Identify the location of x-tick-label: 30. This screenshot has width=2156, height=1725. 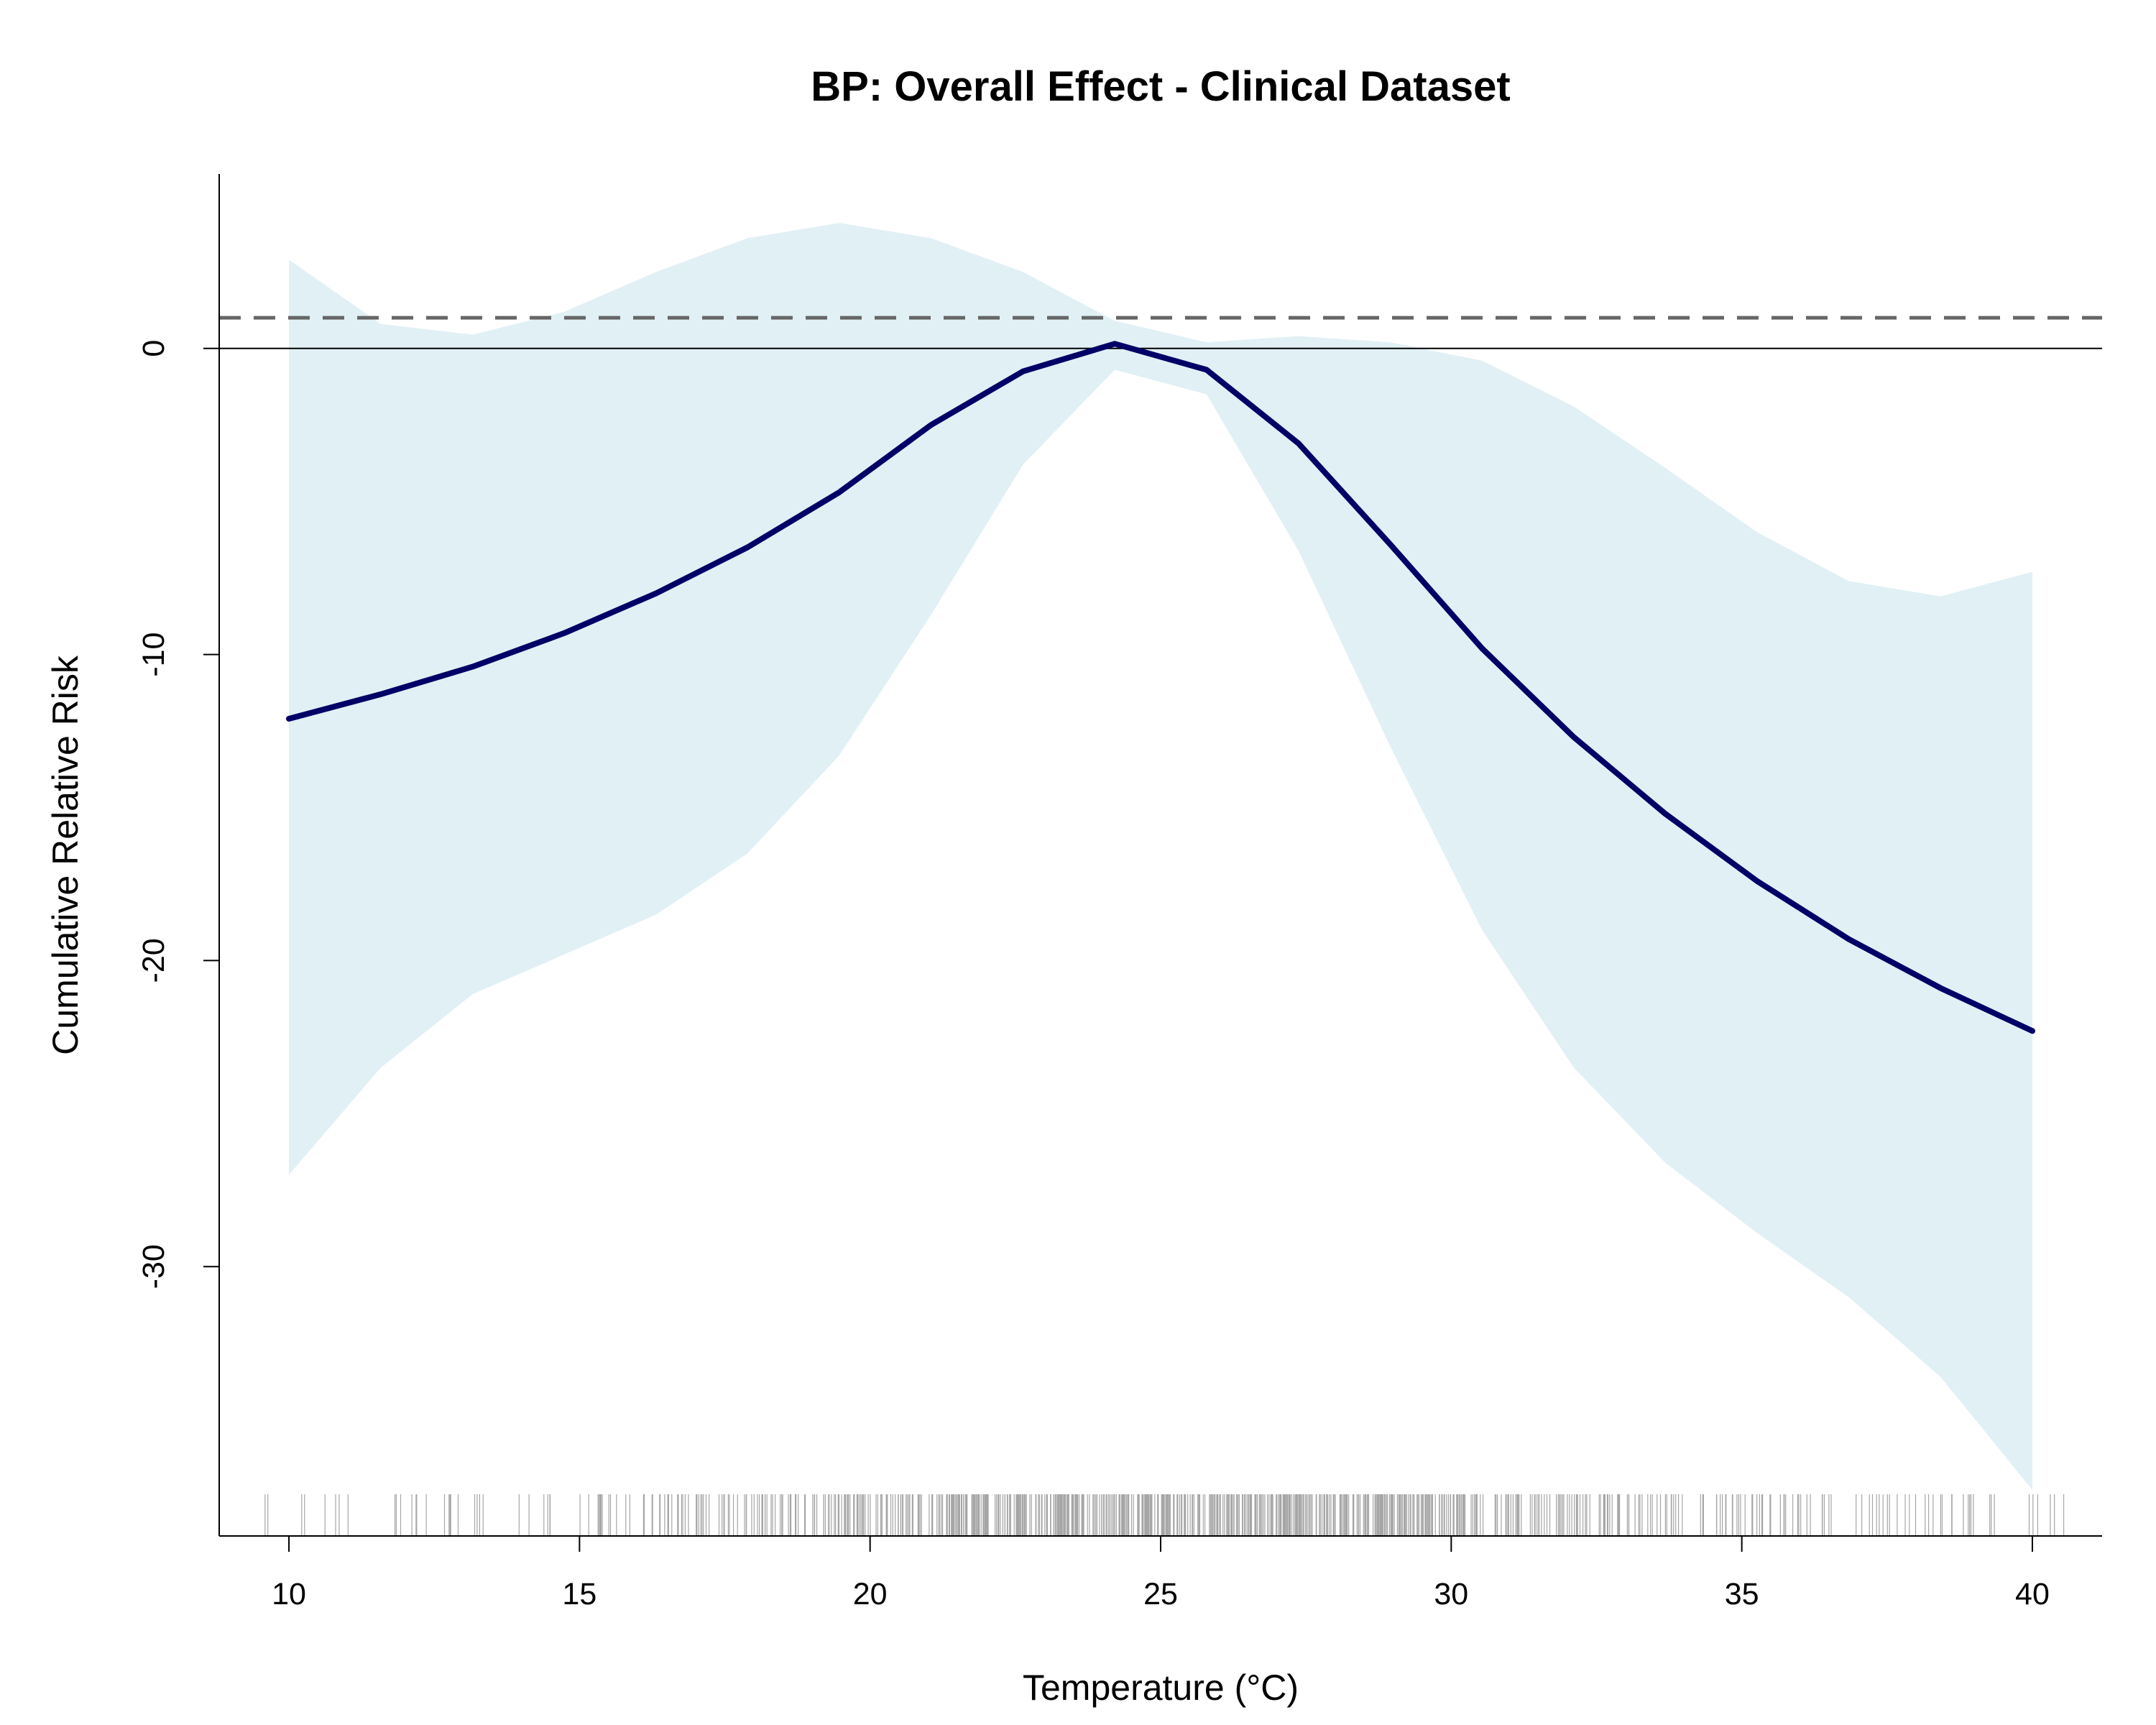
(1451, 1594).